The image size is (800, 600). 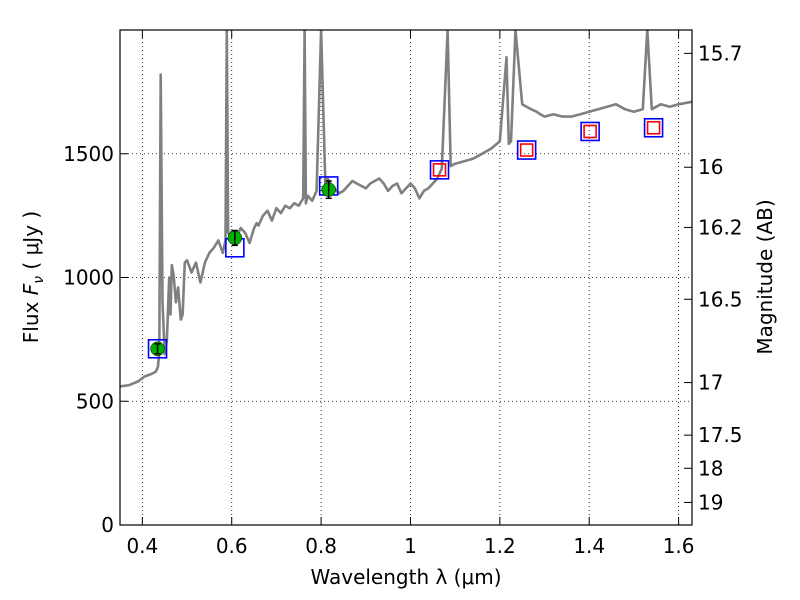 What do you see at coordinates (88, 278) in the screenshot?
I see `y-tick-label-2: 1000` at bounding box center [88, 278].